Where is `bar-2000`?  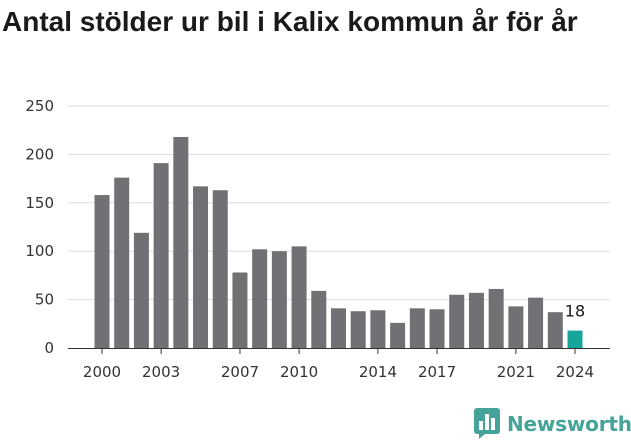 bar-2000 is located at coordinates (102, 271).